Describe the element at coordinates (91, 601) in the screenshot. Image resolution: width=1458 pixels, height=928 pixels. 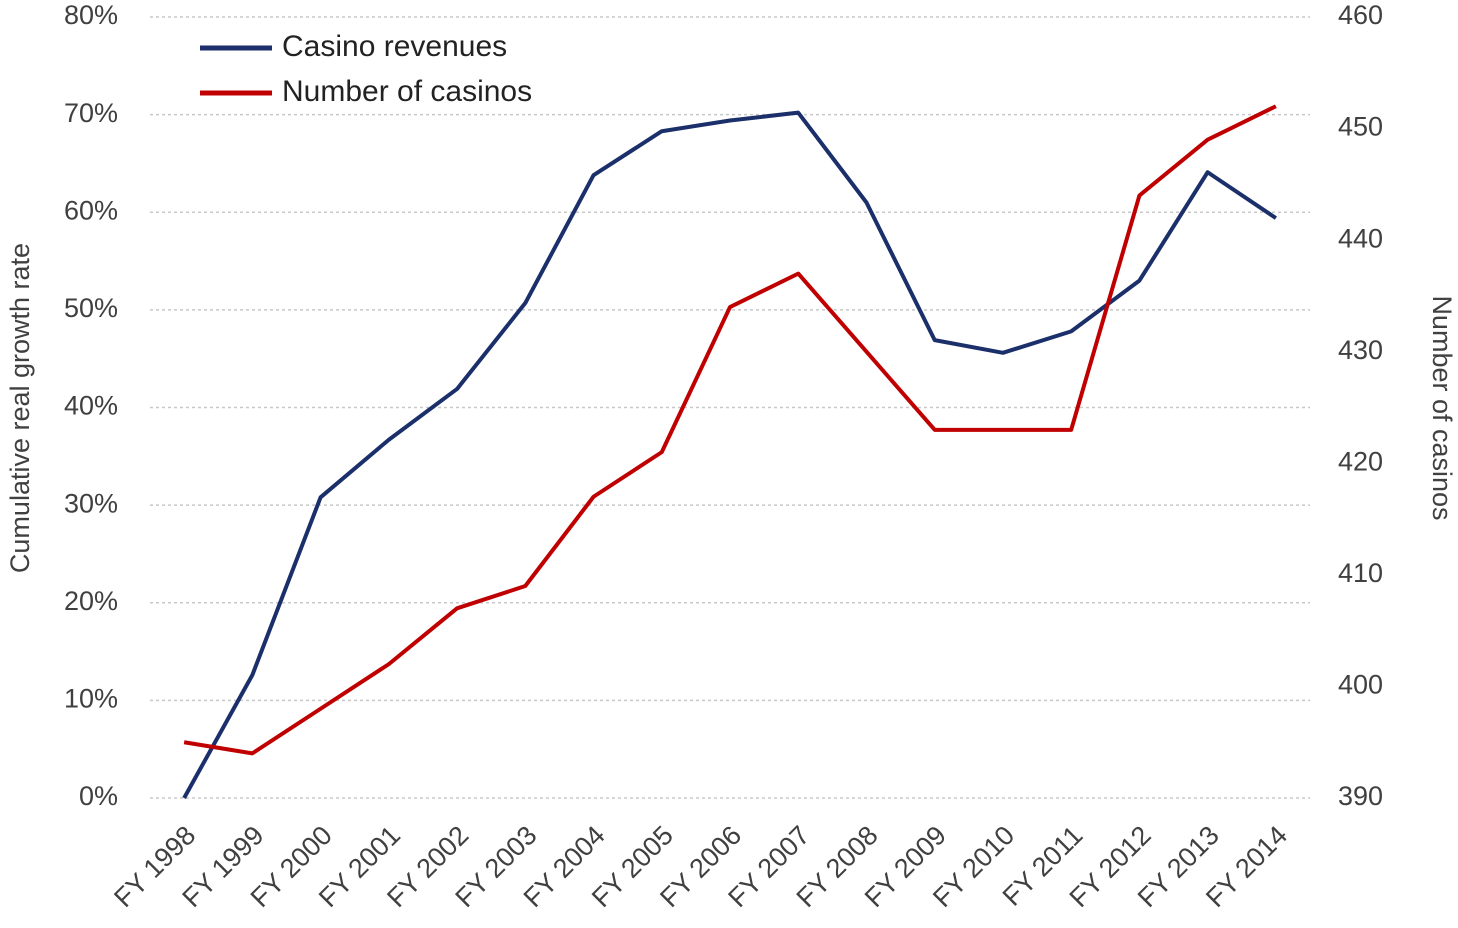
I see `y-tick-label: 20%` at that location.